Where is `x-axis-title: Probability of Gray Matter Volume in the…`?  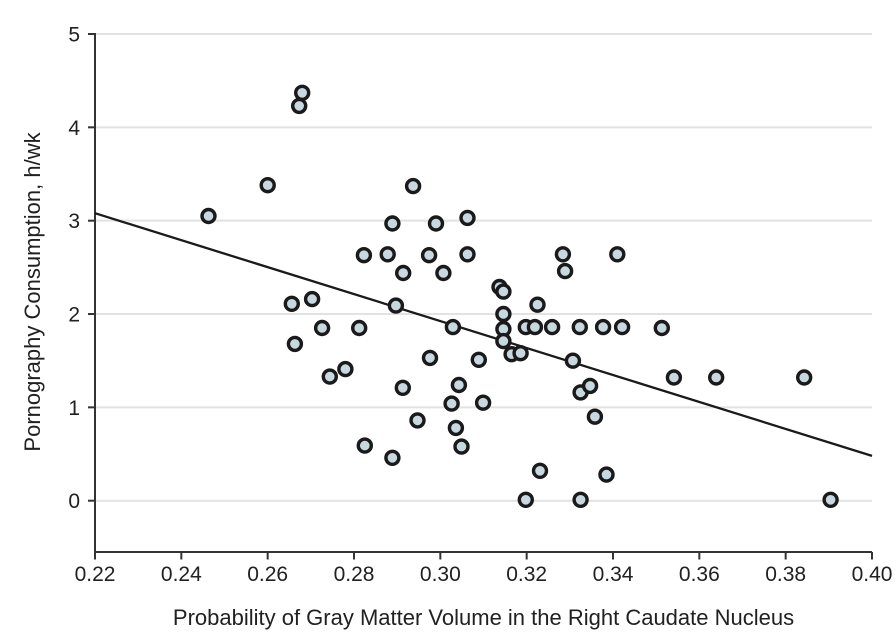 x-axis-title: Probability of Gray Matter Volume in the… is located at coordinates (483, 617).